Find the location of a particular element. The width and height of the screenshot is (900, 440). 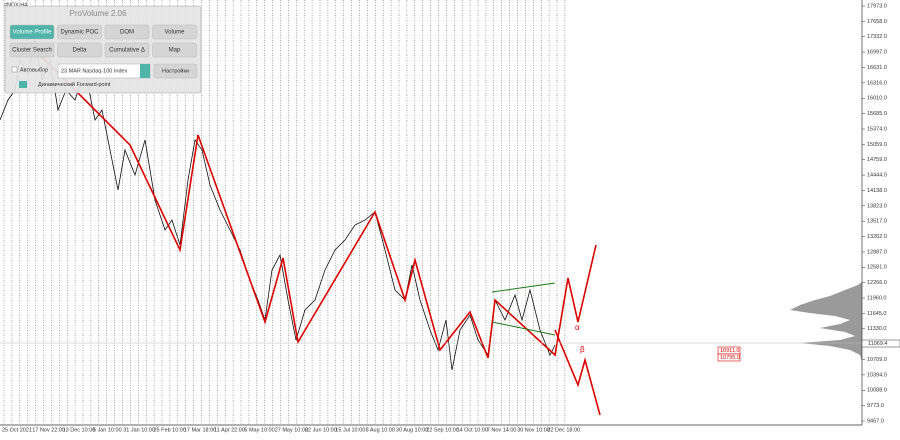

zigzag-projection is located at coordinates (577, 372).